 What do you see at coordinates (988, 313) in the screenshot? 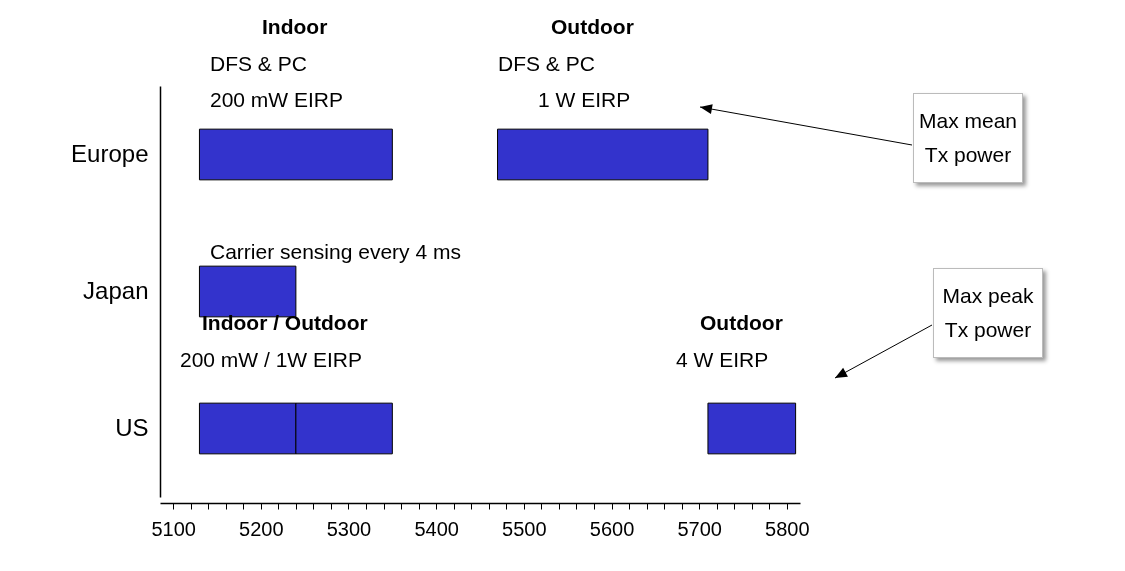
I see `text: Max peak Tx power` at bounding box center [988, 313].